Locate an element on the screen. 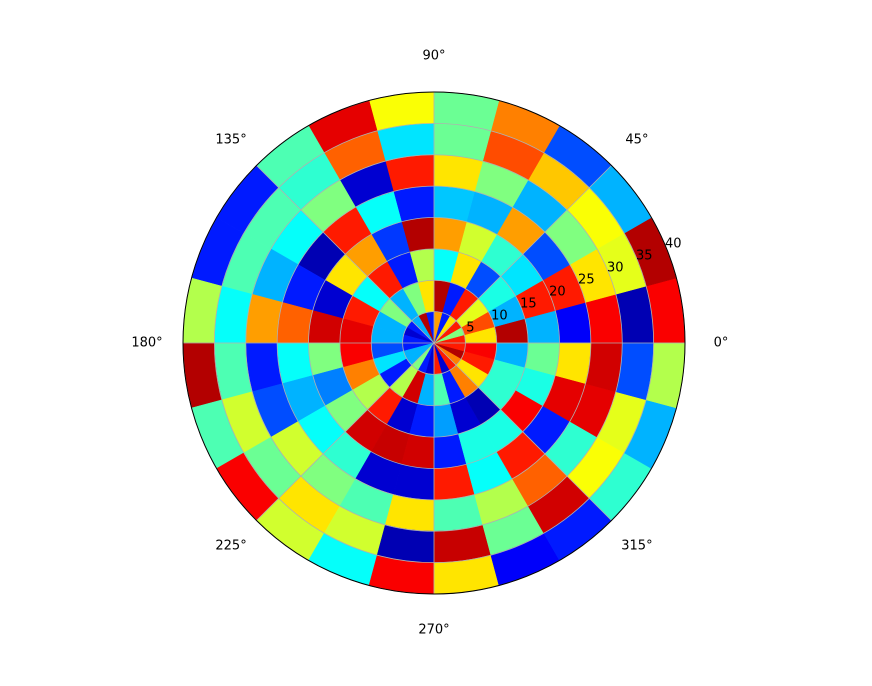 This screenshot has width=872, height=686. theta-tick-label: 135° is located at coordinates (230, 140).